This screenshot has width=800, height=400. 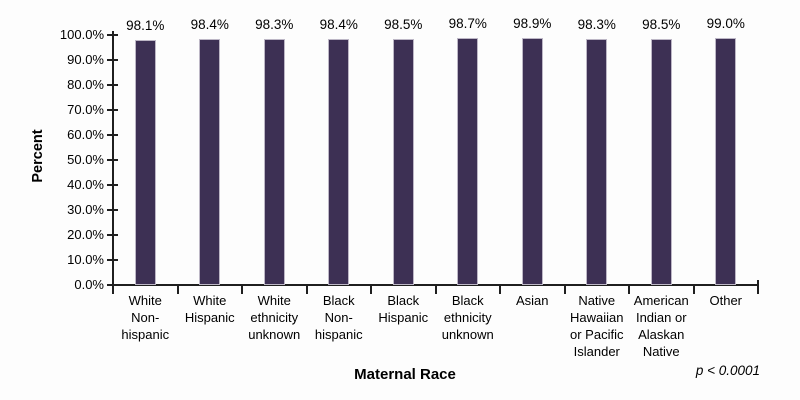 I want to click on bar-value-label: 98.7%, so click(x=467, y=24).